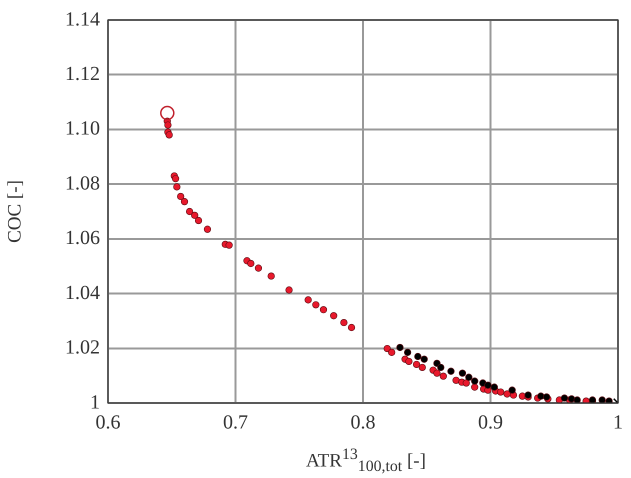 This screenshot has height=478, width=631. I want to click on y-tick-label: 1.06, so click(82, 238).